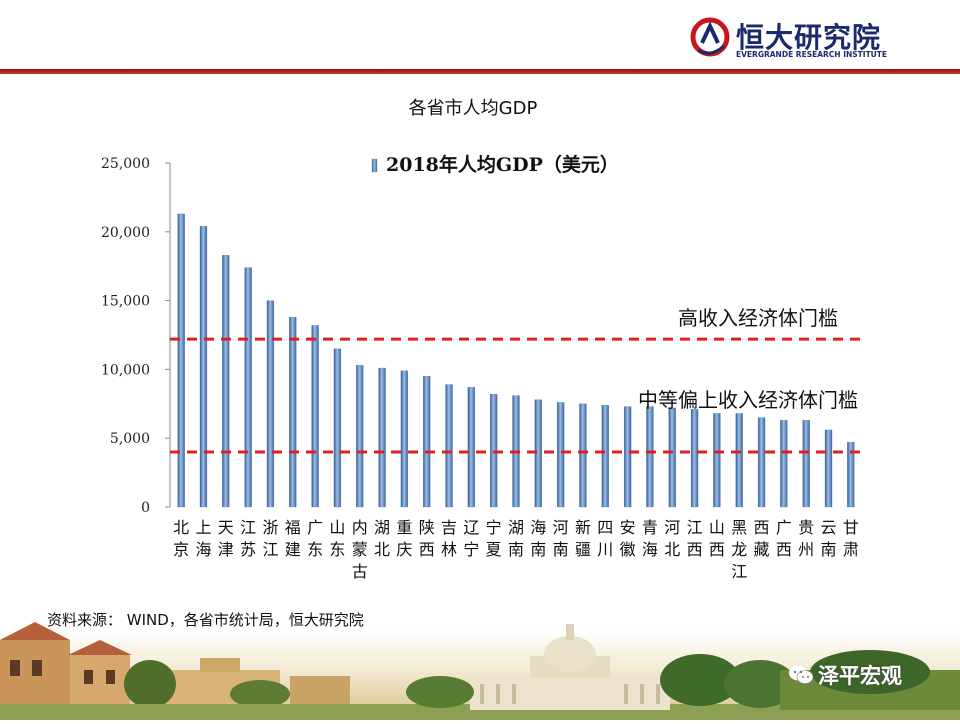 The height and width of the screenshot is (724, 960). What do you see at coordinates (739, 460) in the screenshot?
I see `bar-黑龙江` at bounding box center [739, 460].